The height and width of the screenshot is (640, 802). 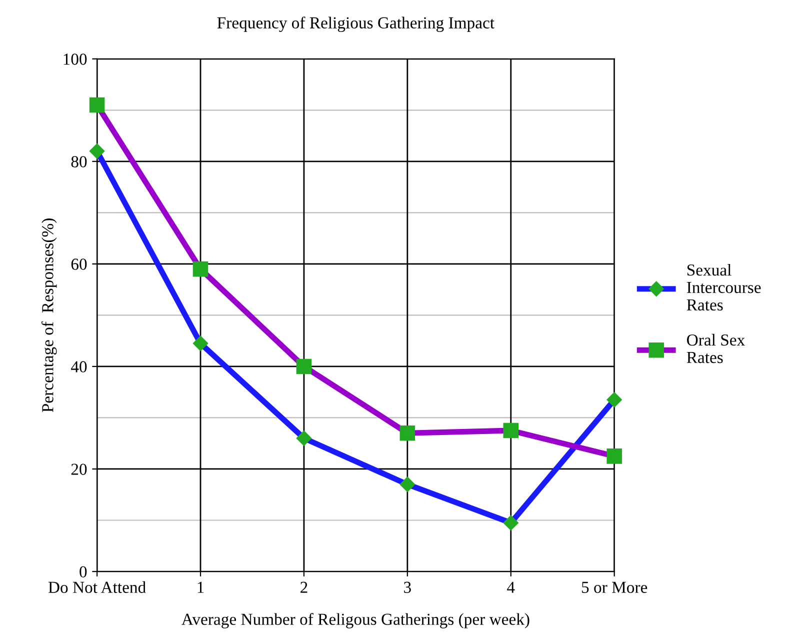 What do you see at coordinates (83, 572) in the screenshot?
I see `y-tick-label: 0` at bounding box center [83, 572].